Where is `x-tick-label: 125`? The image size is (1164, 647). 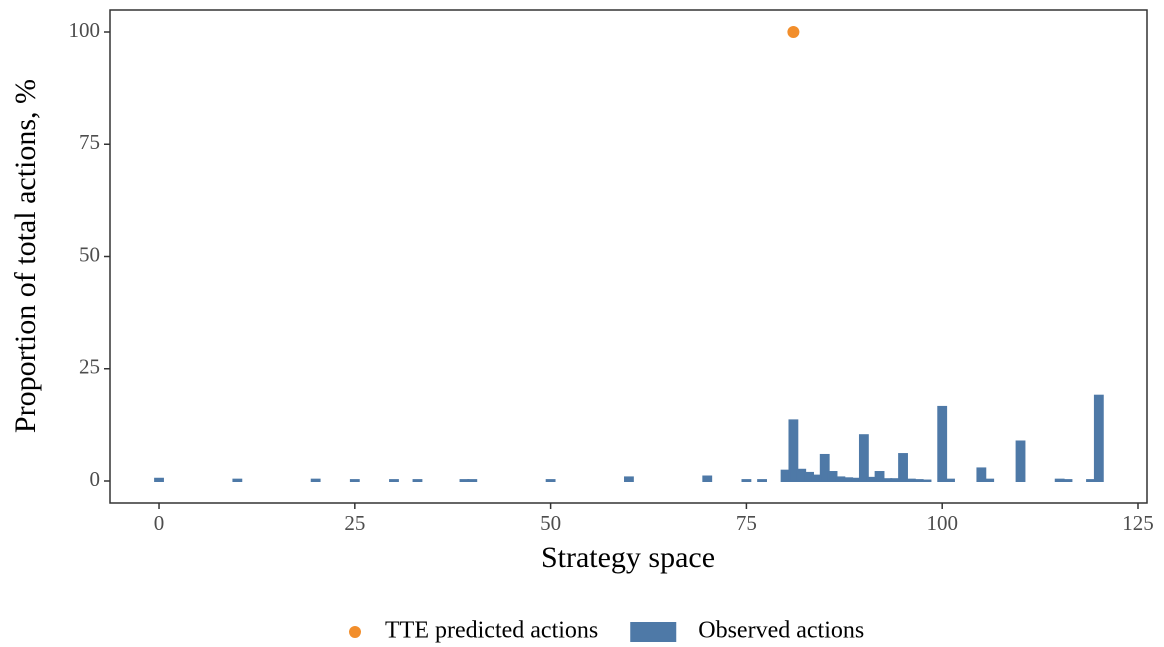 x-tick-label: 125 is located at coordinates (1138, 523).